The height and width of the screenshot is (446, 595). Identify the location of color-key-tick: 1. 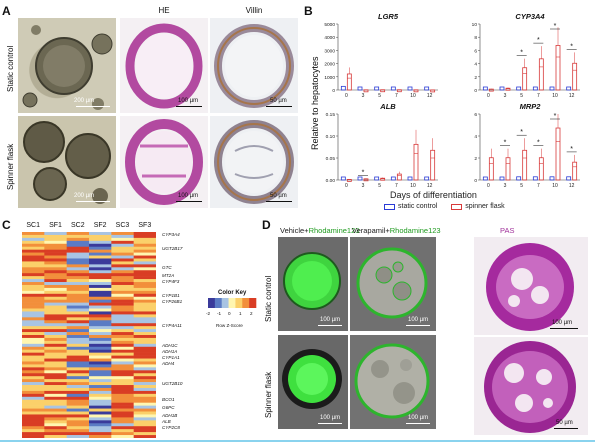
(240, 313).